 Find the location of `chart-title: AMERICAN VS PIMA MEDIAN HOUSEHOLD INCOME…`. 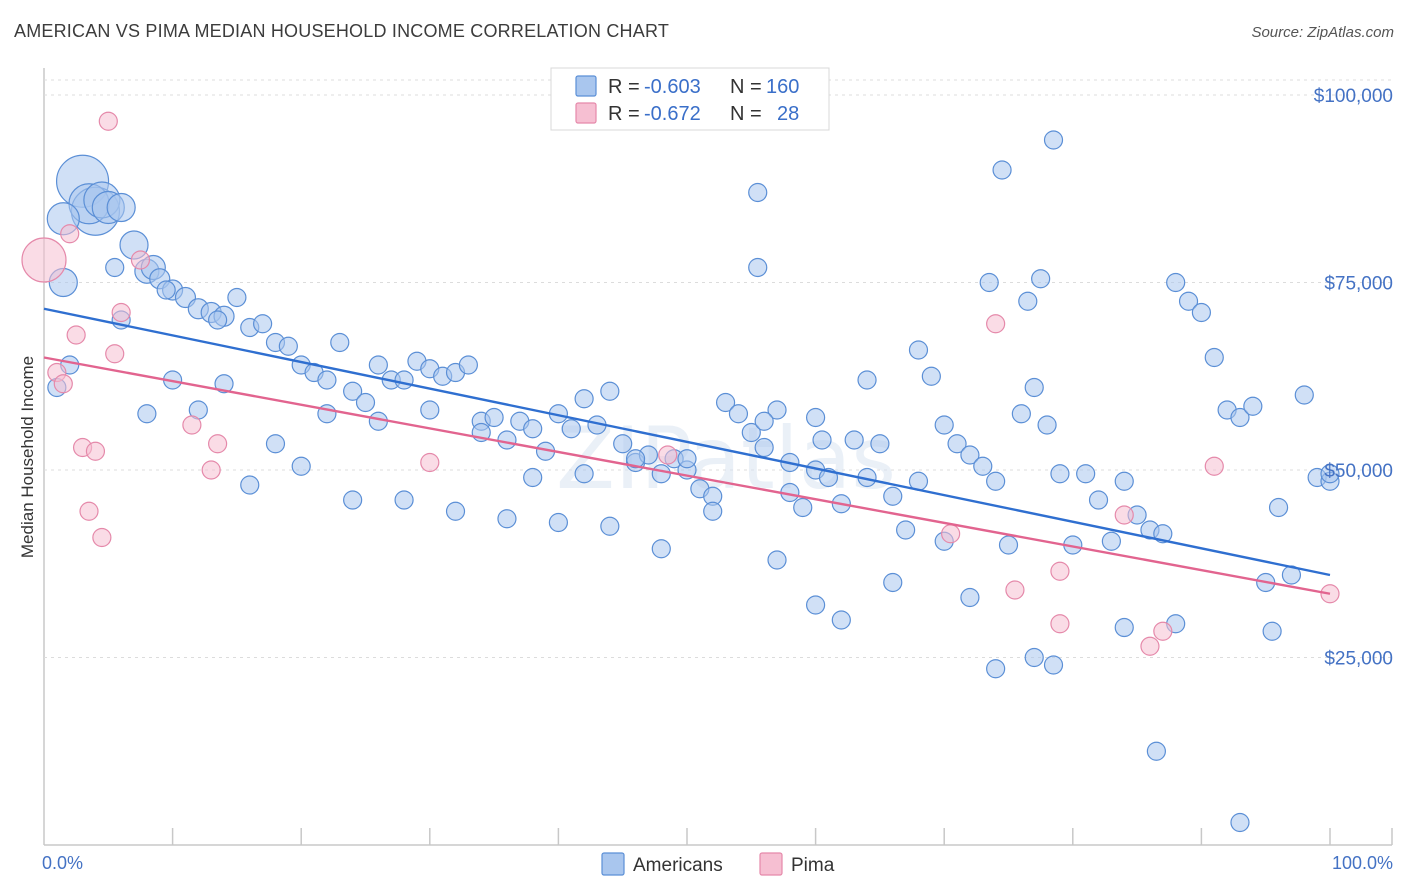

chart-title: AMERICAN VS PIMA MEDIAN HOUSEHOLD INCOME… is located at coordinates (342, 31).